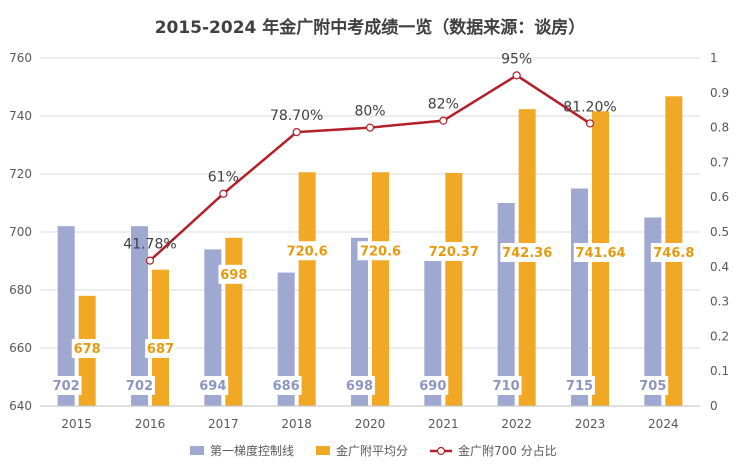 Image resolution: width=740 pixels, height=471 pixels. I want to click on y-right-tick-label: 1, so click(714, 58).